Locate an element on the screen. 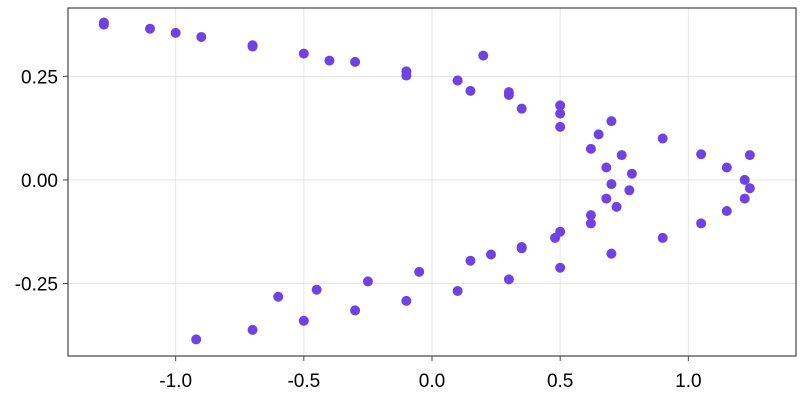 The image size is (800, 400). y-axis-ticks: 0.25 0.00 -0.25 is located at coordinates (41, 181).